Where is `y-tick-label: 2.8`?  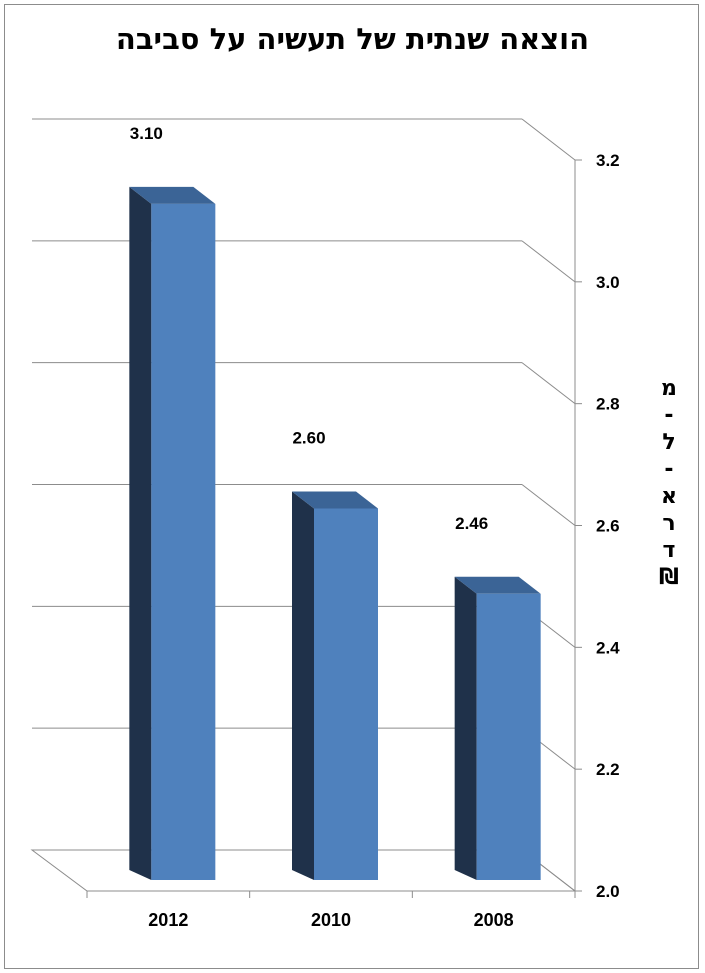
y-tick-label: 2.8 is located at coordinates (608, 404).